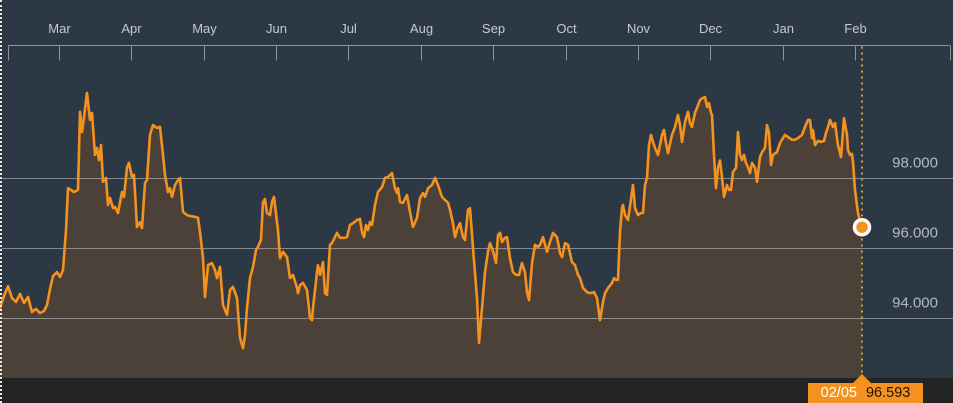 This screenshot has height=403, width=953. I want to click on last-price-marker, so click(862, 227).